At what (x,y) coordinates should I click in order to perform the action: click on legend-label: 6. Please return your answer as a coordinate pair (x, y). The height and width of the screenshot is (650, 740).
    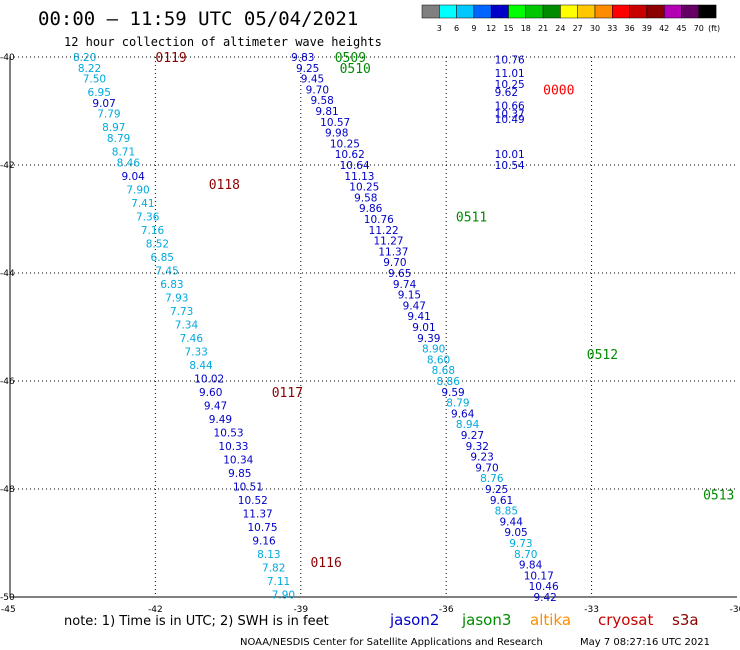
    Looking at the image, I should click on (456, 28).